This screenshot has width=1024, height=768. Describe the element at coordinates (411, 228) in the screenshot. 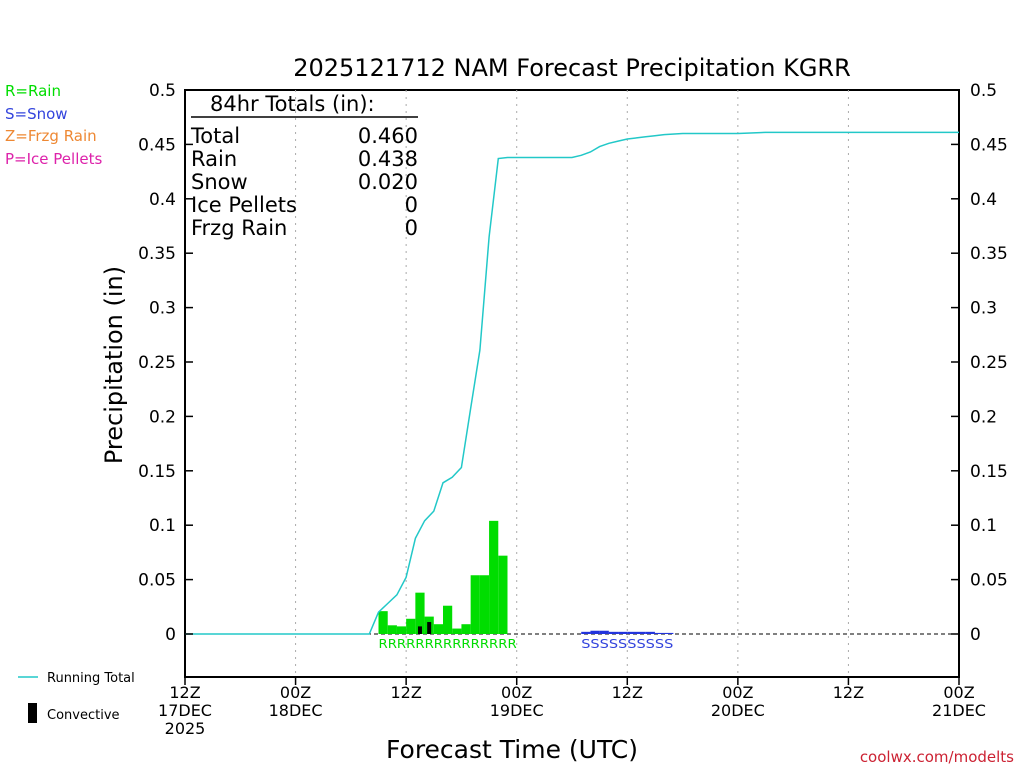

I see `totals-value-frzg-rain: 0` at that location.